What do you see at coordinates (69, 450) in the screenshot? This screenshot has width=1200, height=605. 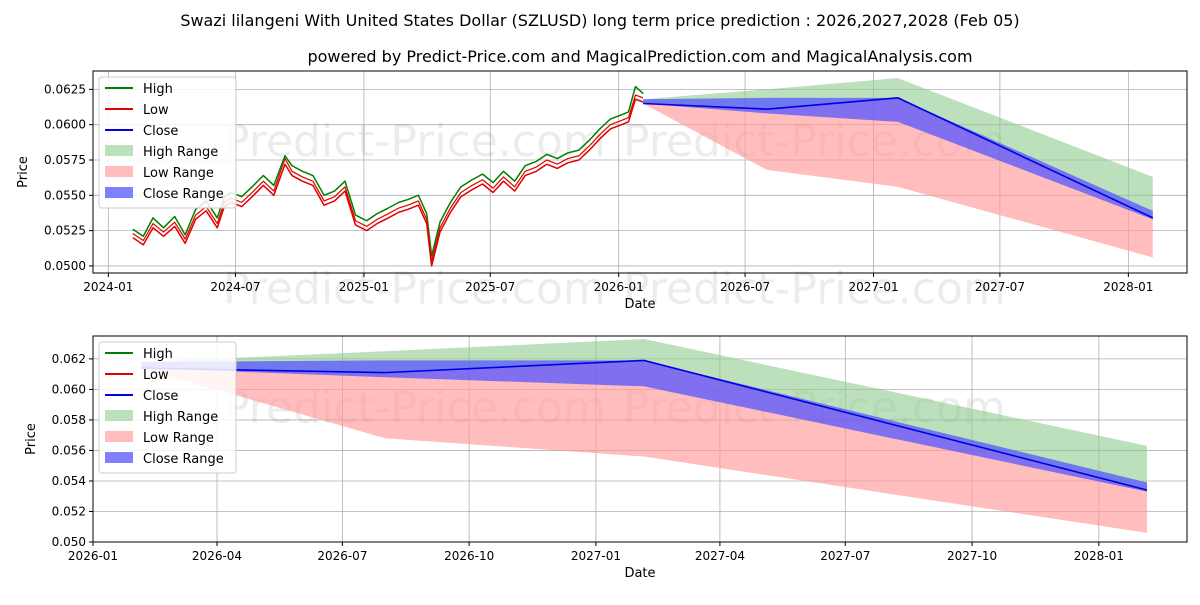 I see `y-tick-label: 0.056` at bounding box center [69, 450].